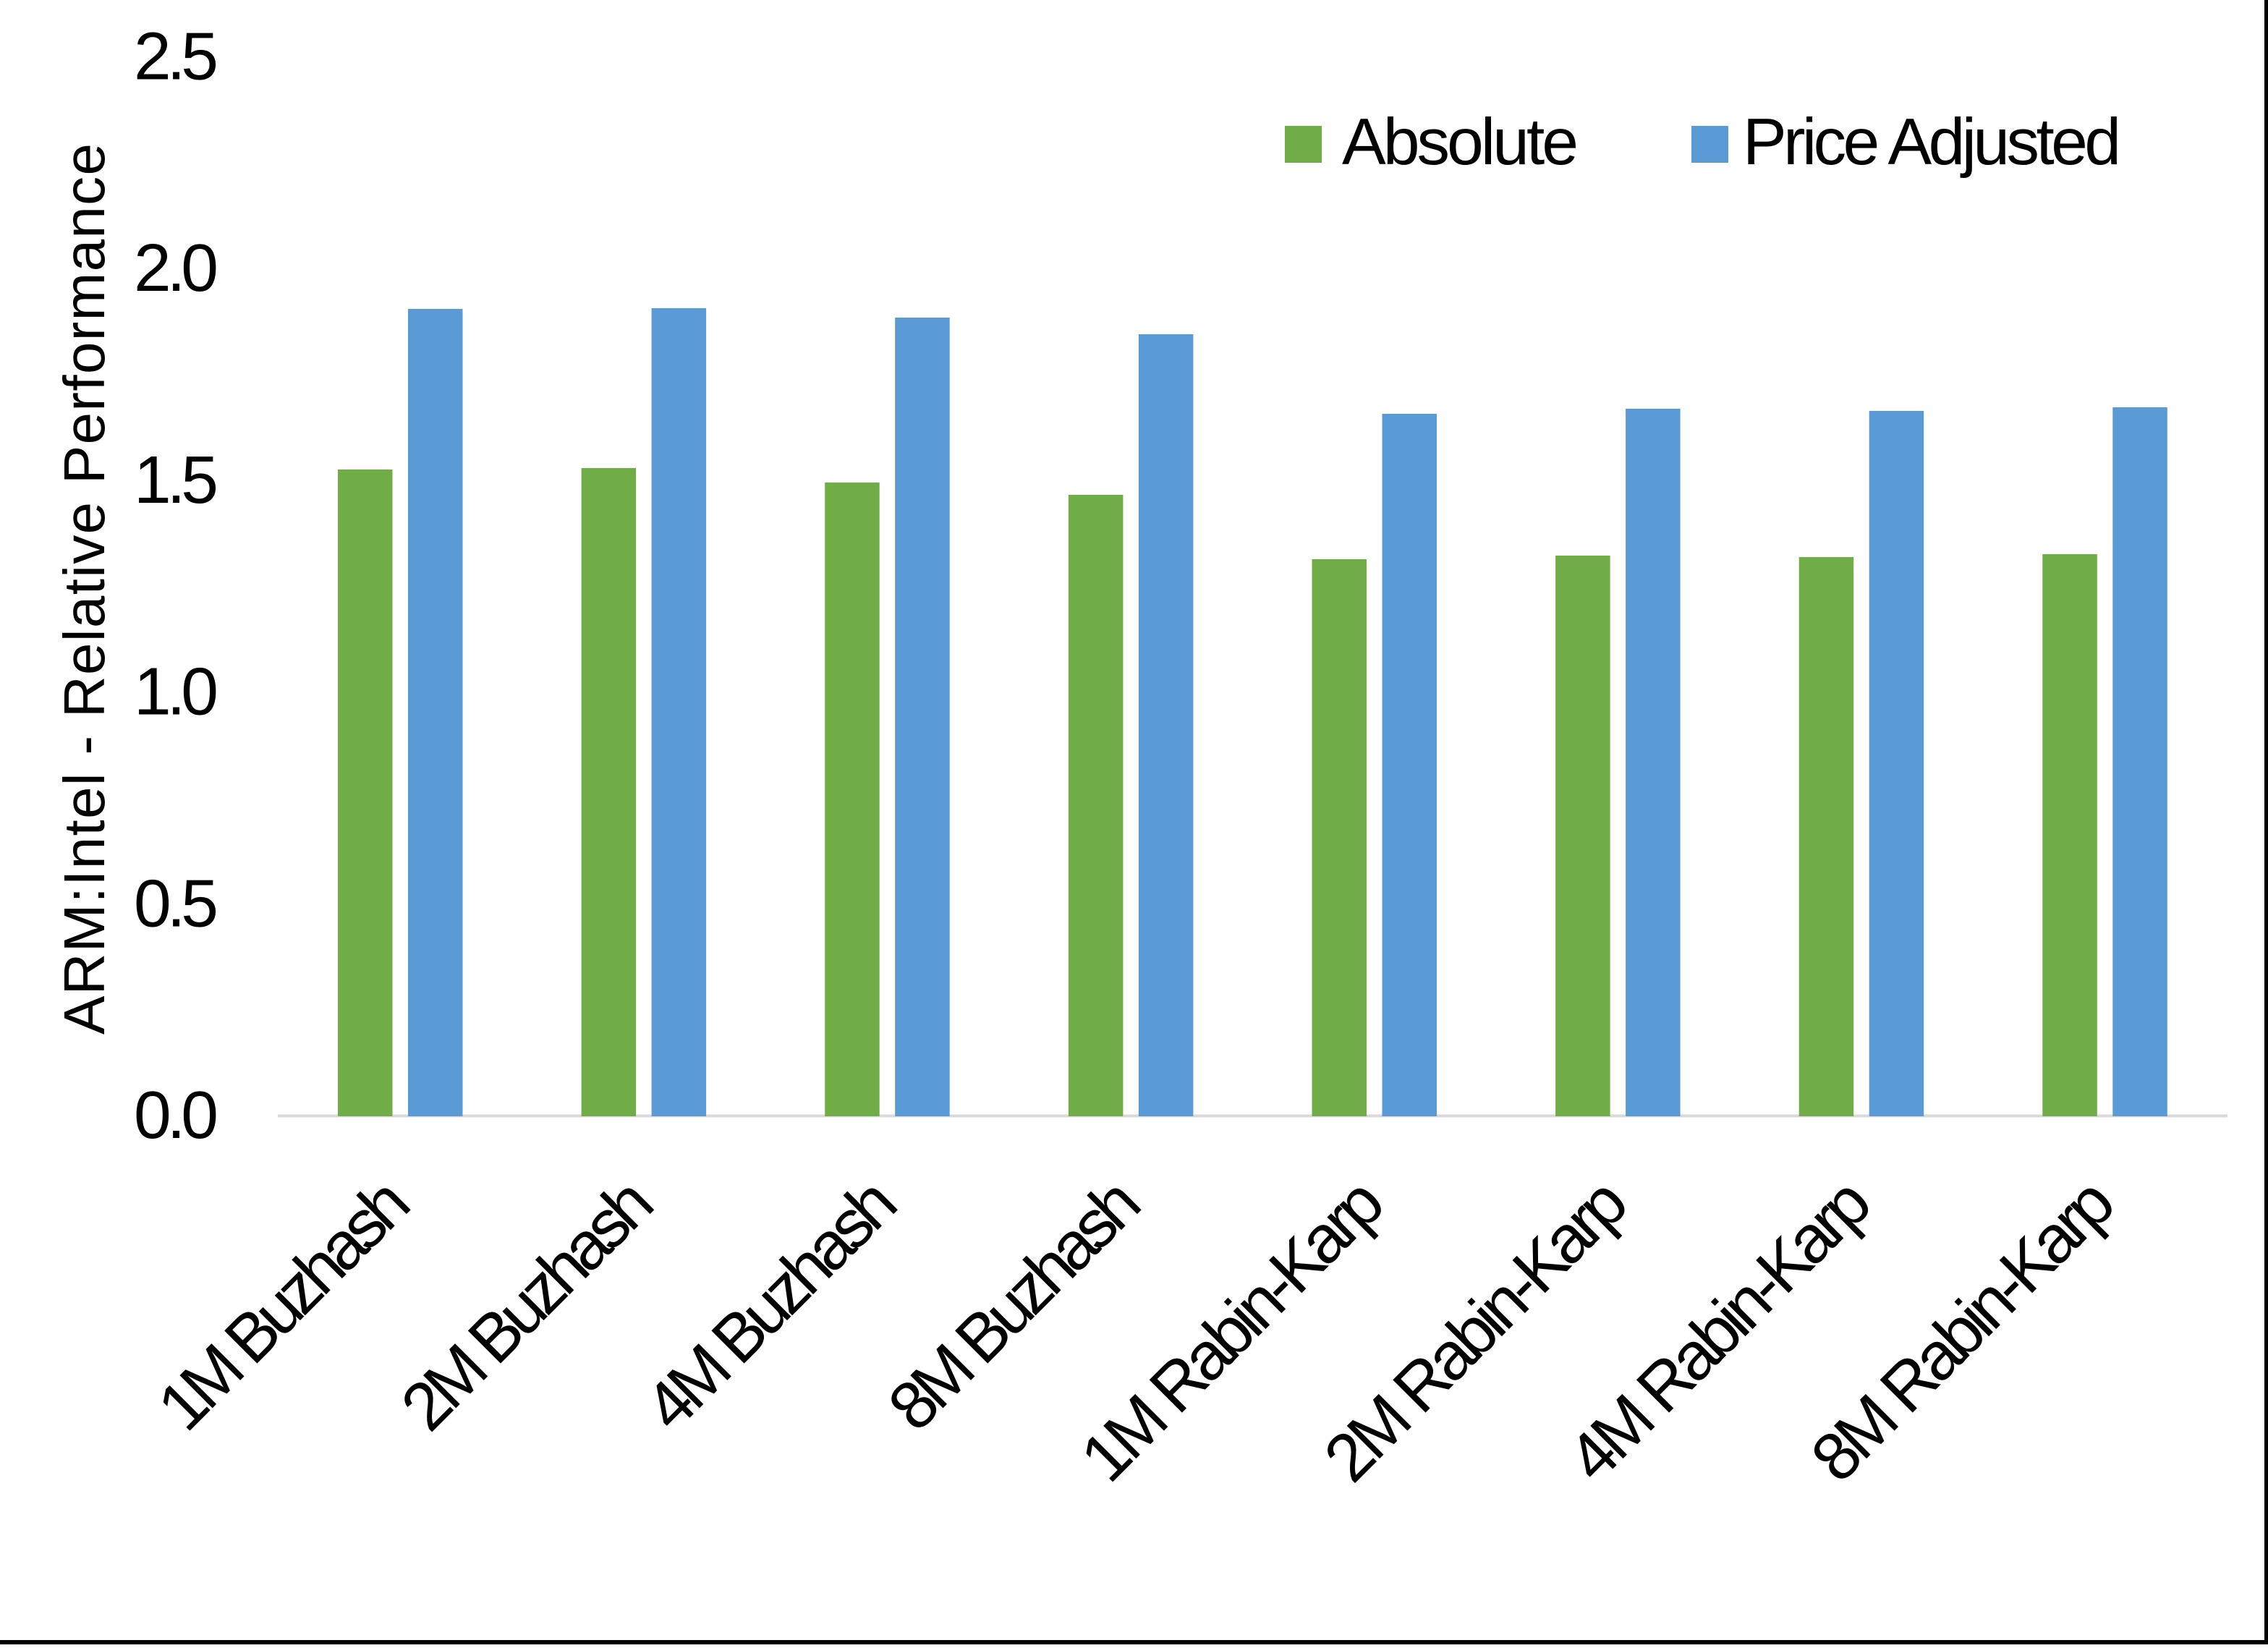 The width and height of the screenshot is (2268, 1648). I want to click on svg-text: Absolute, so click(1460, 143).